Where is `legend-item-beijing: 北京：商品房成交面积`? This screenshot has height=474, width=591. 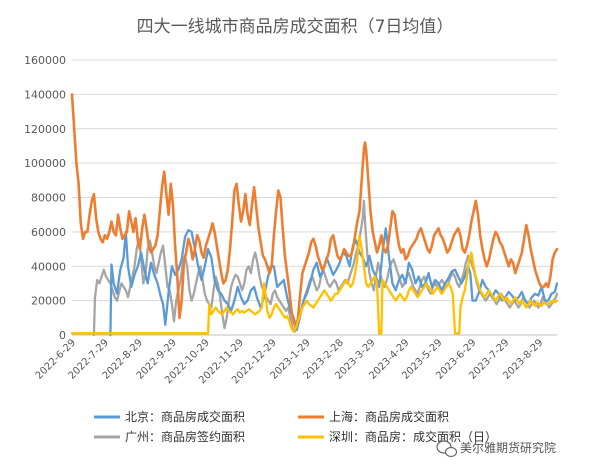 legend-item-beijing: 北京：商品房成交面积 is located at coordinates (169, 416).